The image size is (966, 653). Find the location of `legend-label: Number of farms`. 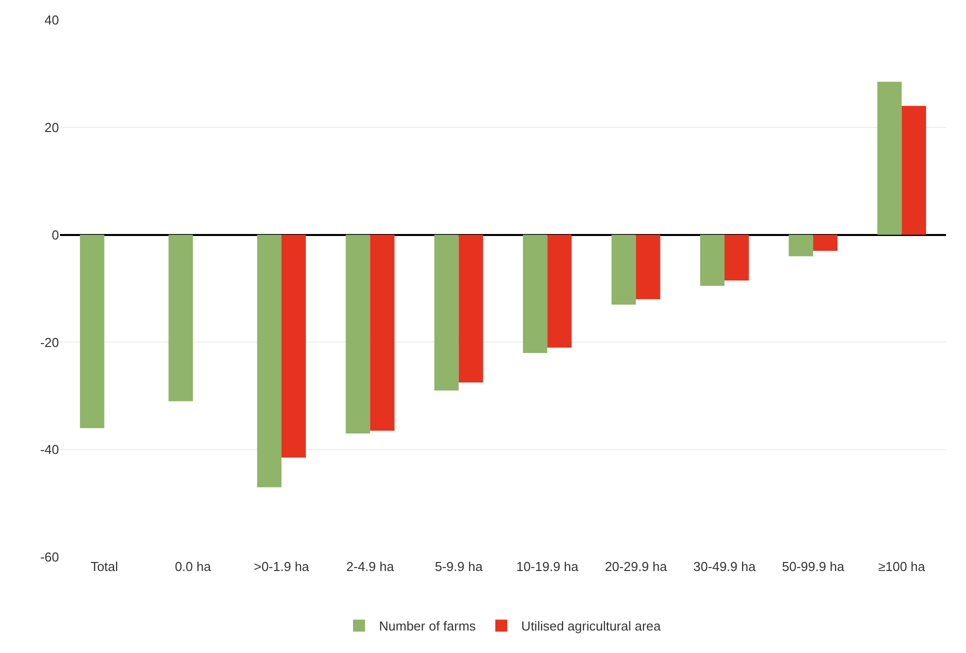

legend-label: Number of farms is located at coordinates (427, 626).